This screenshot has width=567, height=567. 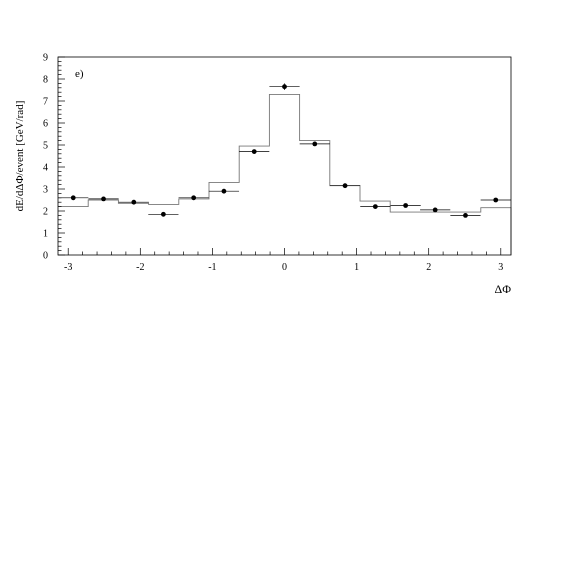 What do you see at coordinates (45, 256) in the screenshot?
I see `y-tick-label: 0` at bounding box center [45, 256].